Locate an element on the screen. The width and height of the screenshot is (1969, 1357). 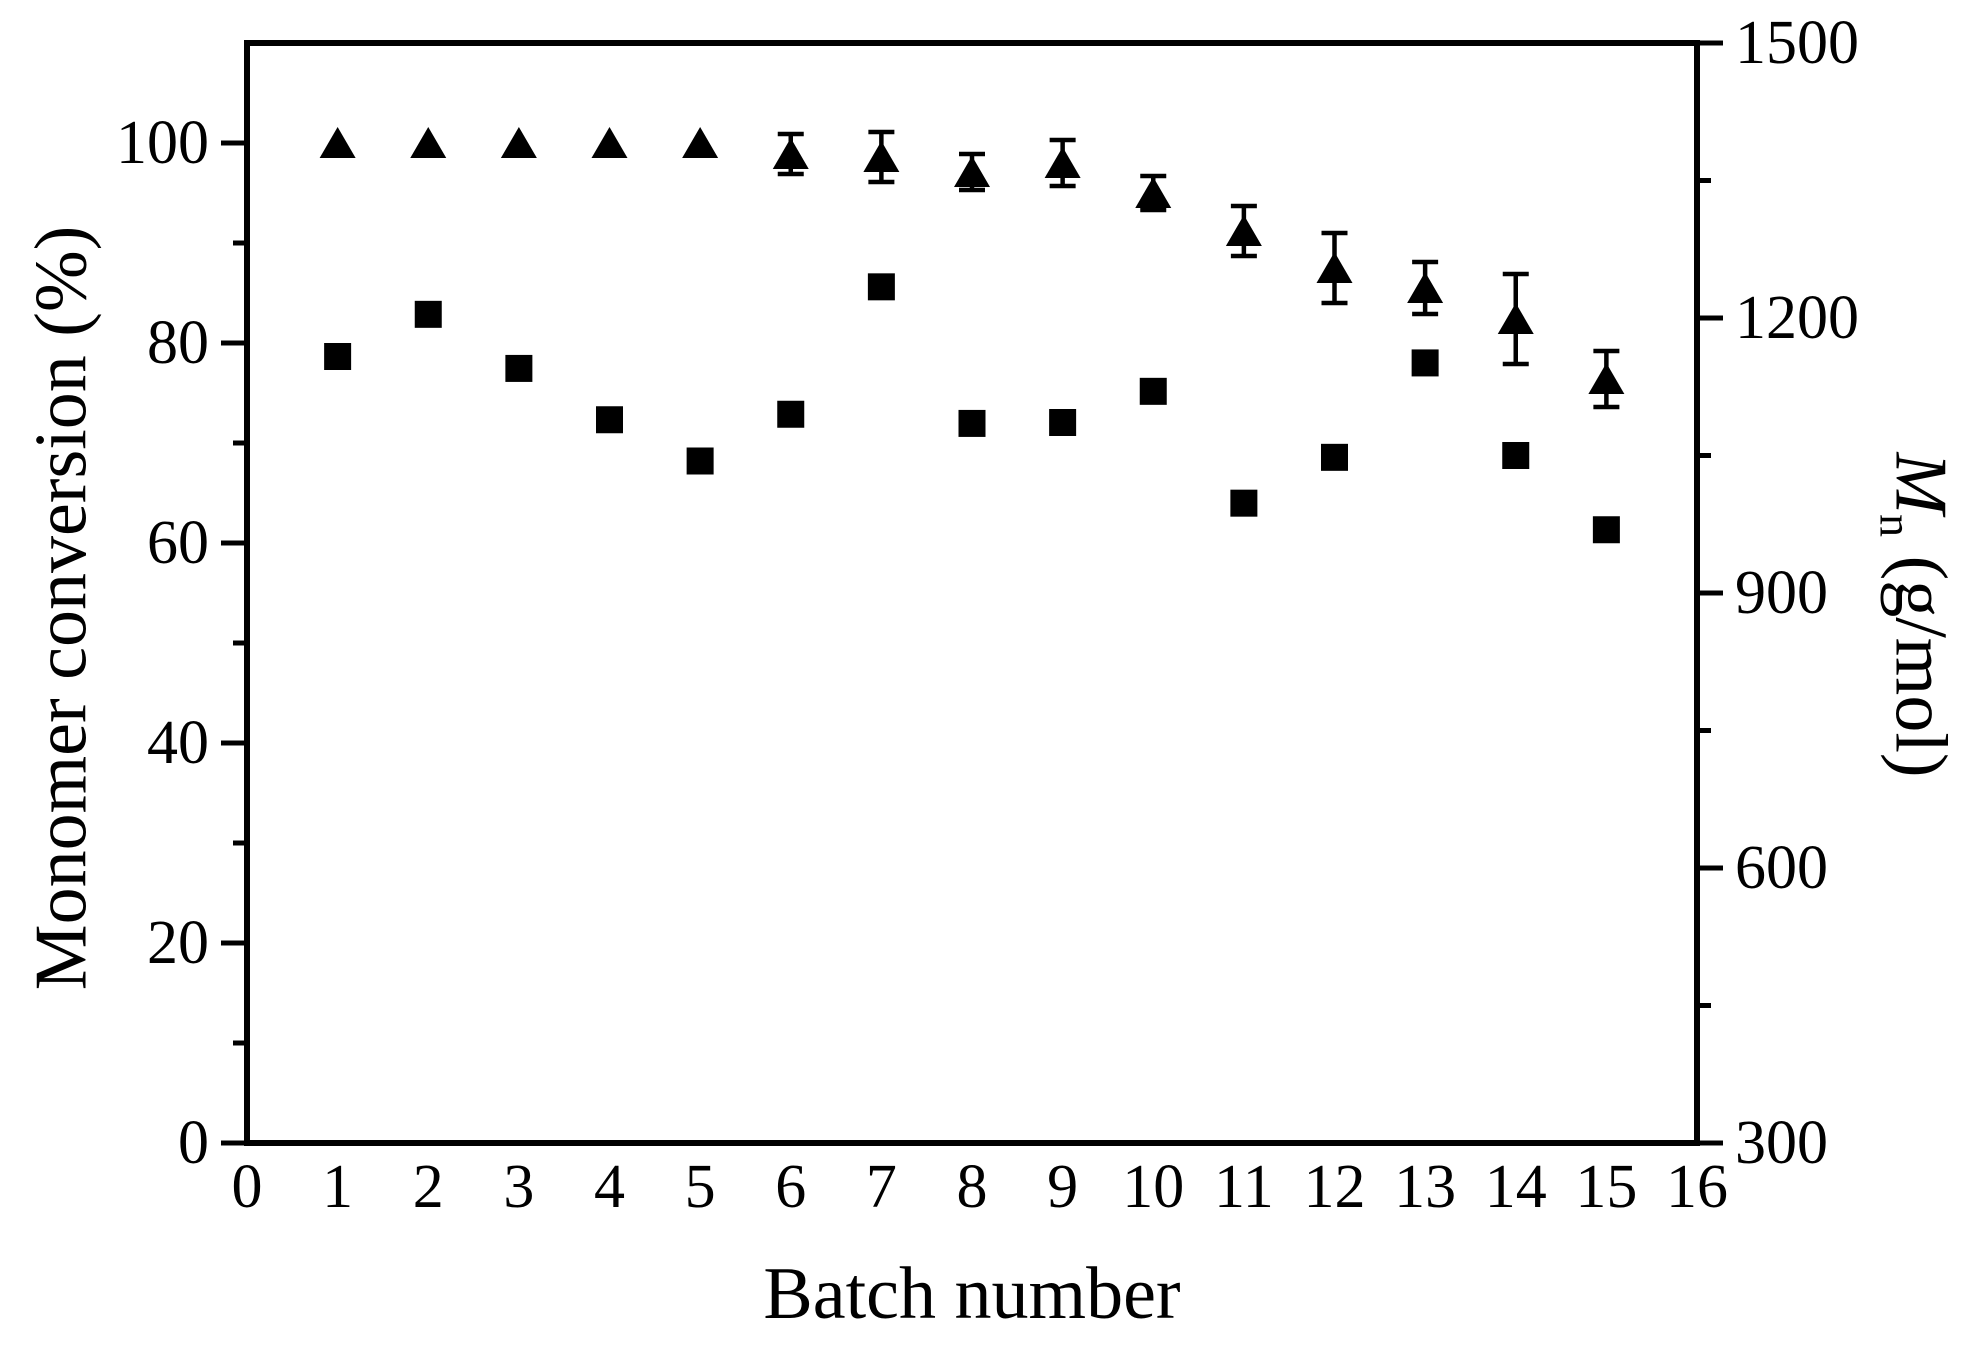
right-axis-ticks: 300 600 900 1200 1500 is located at coordinates (1778, 593).